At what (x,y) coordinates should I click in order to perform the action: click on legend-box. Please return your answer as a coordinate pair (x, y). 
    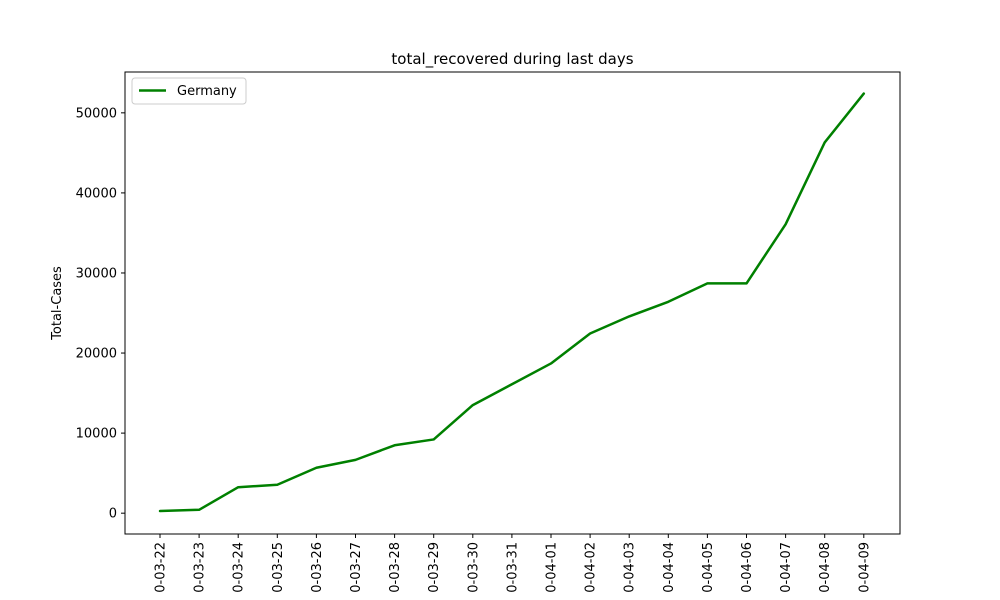
    Looking at the image, I should click on (189, 91).